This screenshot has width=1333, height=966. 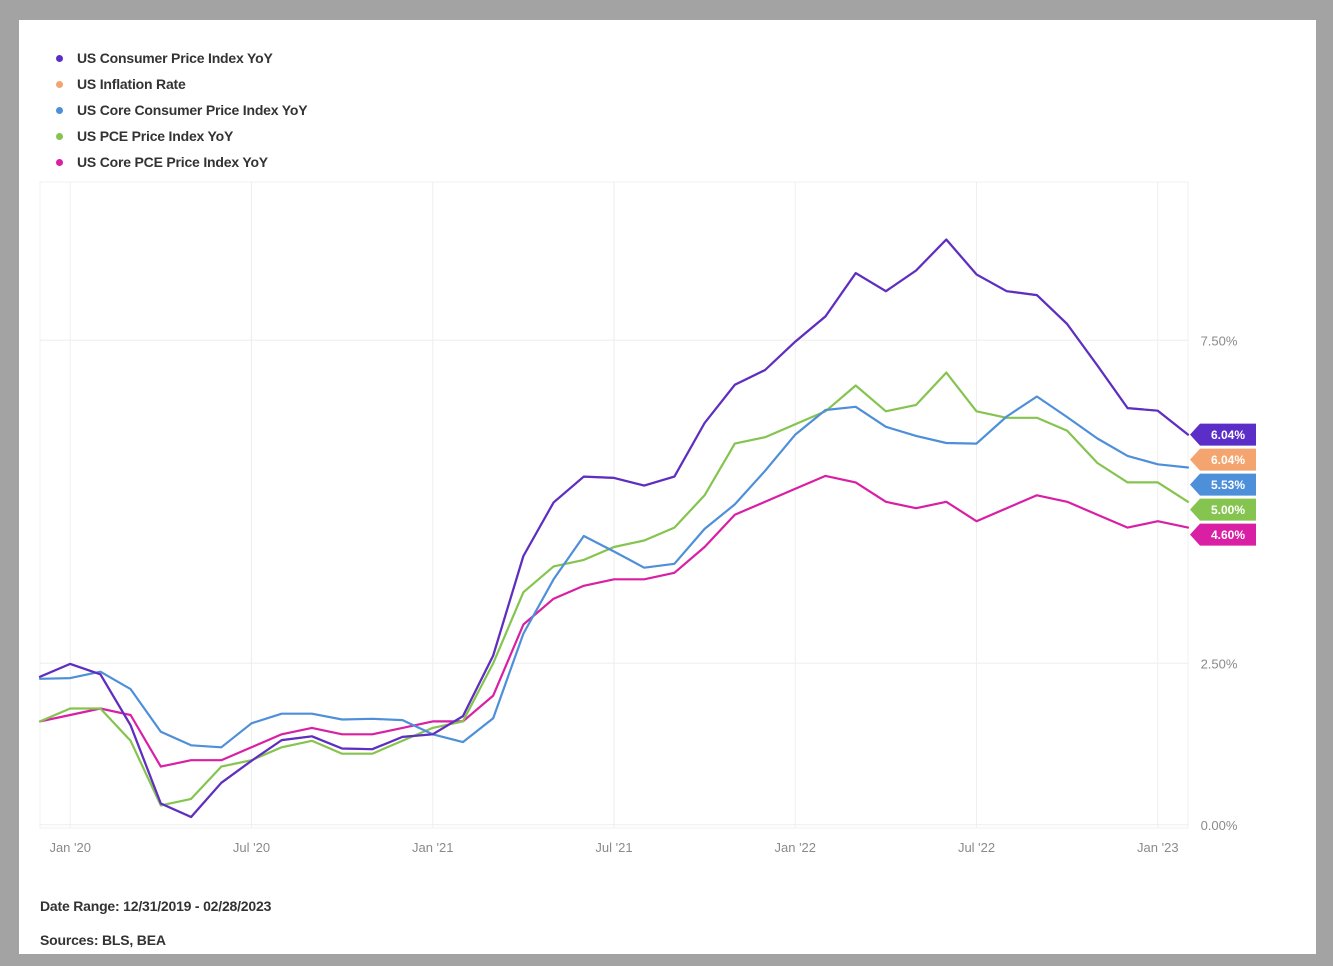 I want to click on legend-label: US PCE Price Index YoY, so click(x=155, y=136).